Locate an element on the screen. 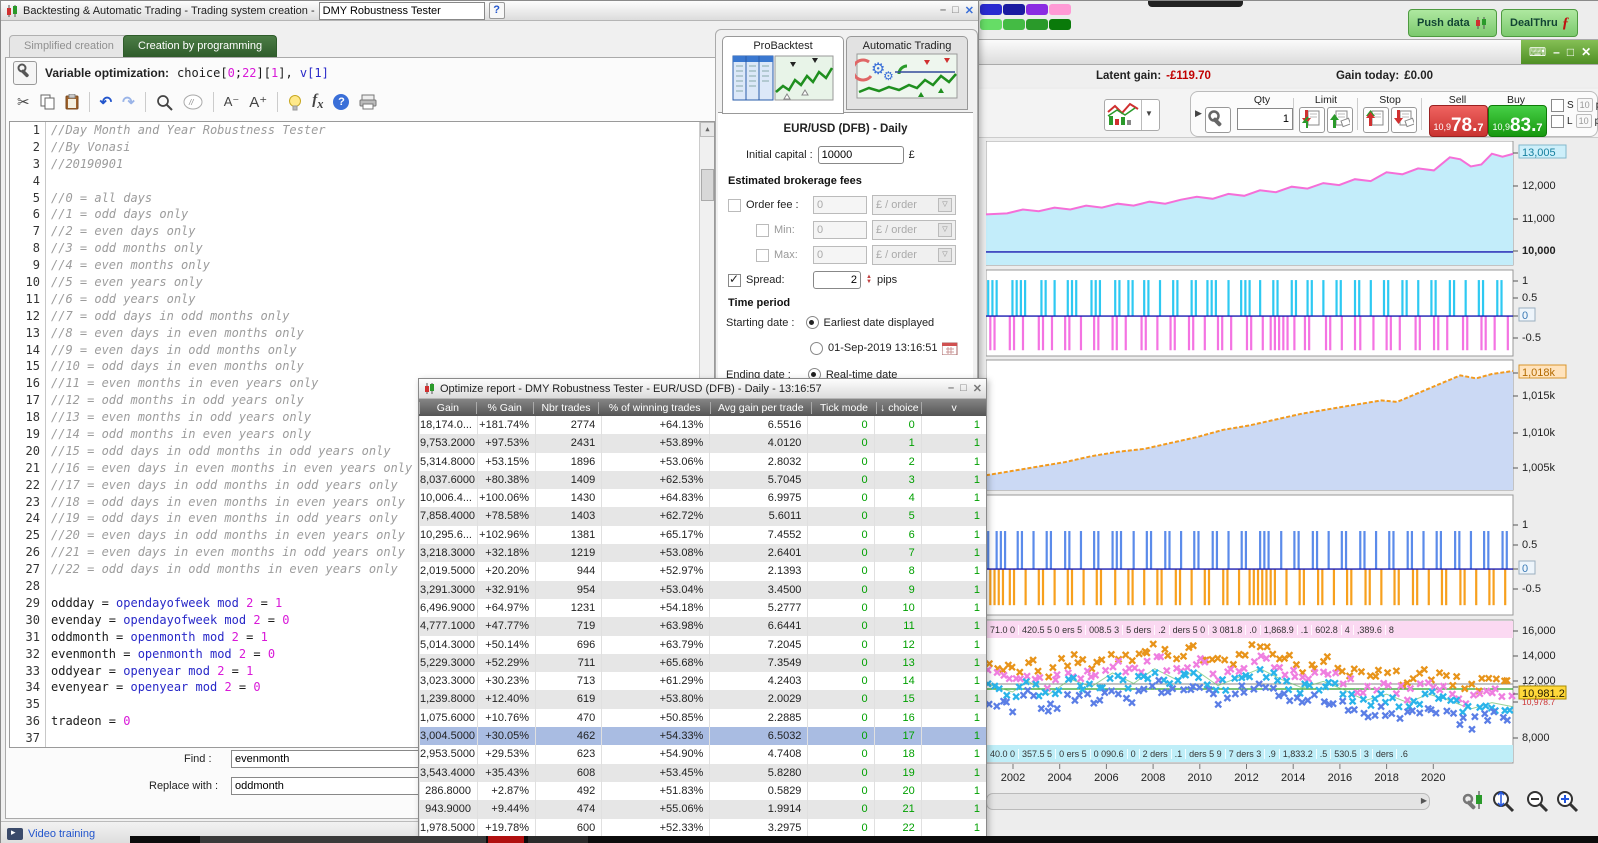 This screenshot has width=1598, height=843. code-line: 8//3 = odd months only is located at coordinates (355, 249).